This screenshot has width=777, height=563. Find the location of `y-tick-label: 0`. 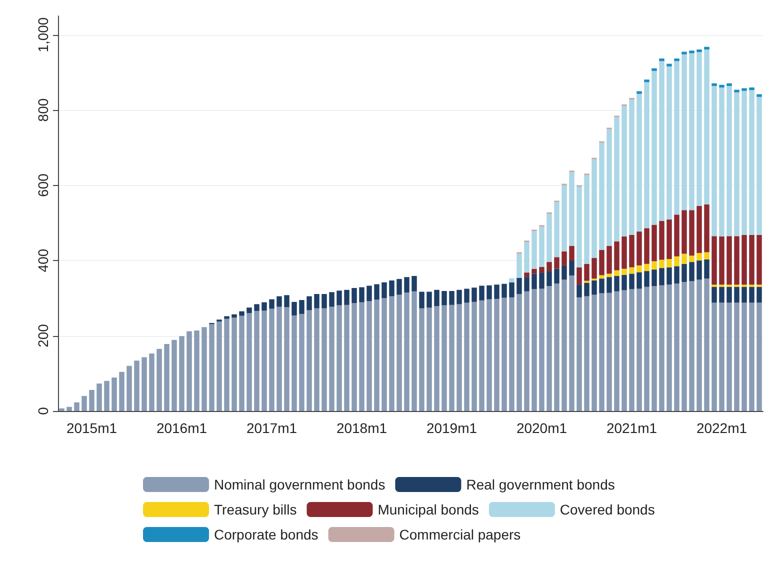

y-tick-label: 0 is located at coordinates (43, 410).